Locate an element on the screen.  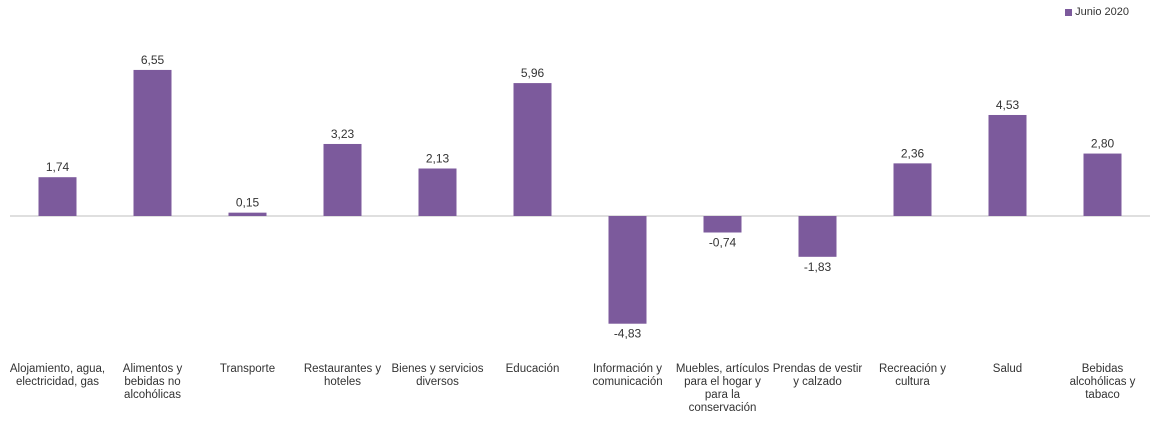
data-label: 2,13 is located at coordinates (438, 159).